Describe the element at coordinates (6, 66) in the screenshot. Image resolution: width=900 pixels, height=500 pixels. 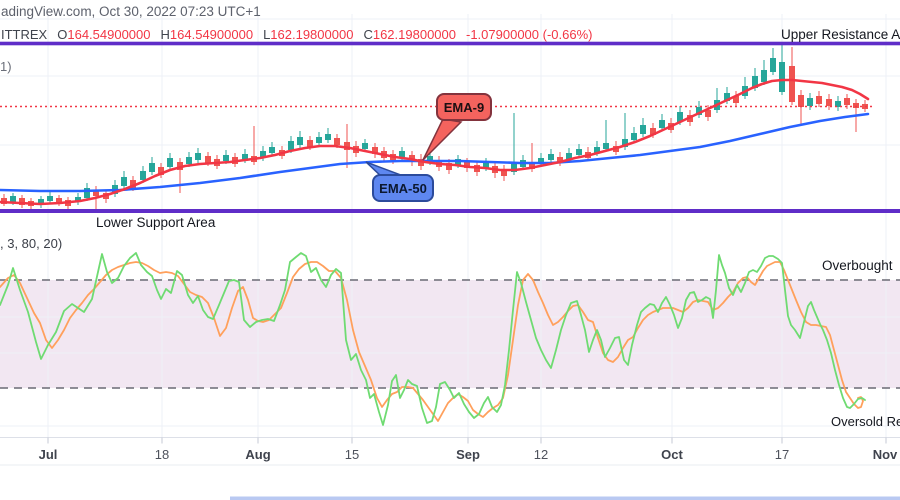
I see `truncated-indicator-label: 1)` at that location.